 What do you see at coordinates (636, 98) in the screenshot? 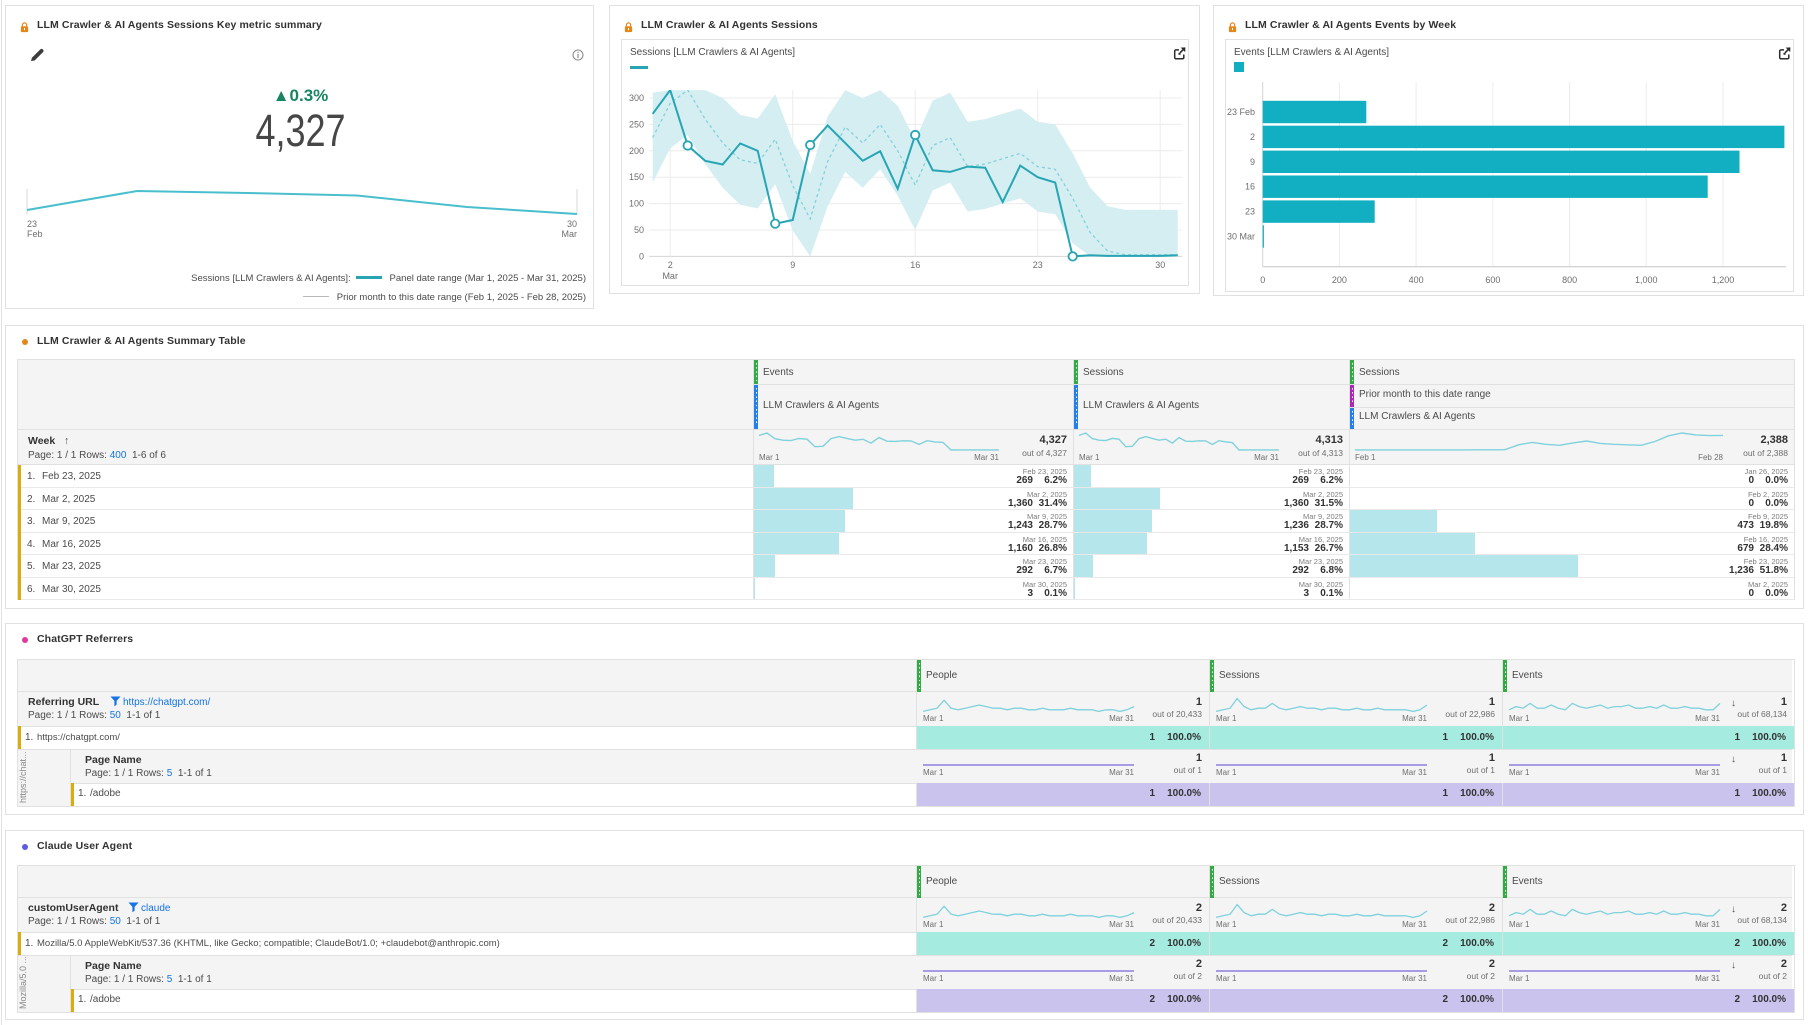
I see `svg-text: 300` at bounding box center [636, 98].